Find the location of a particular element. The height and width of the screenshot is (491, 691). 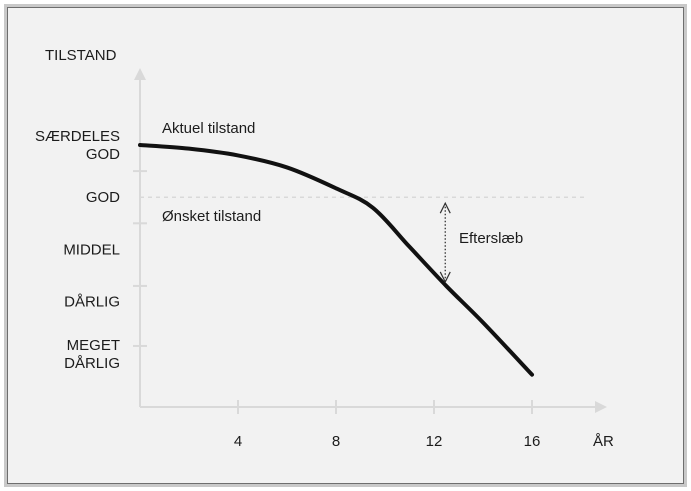

y-axis-ticks is located at coordinates (140, 258).